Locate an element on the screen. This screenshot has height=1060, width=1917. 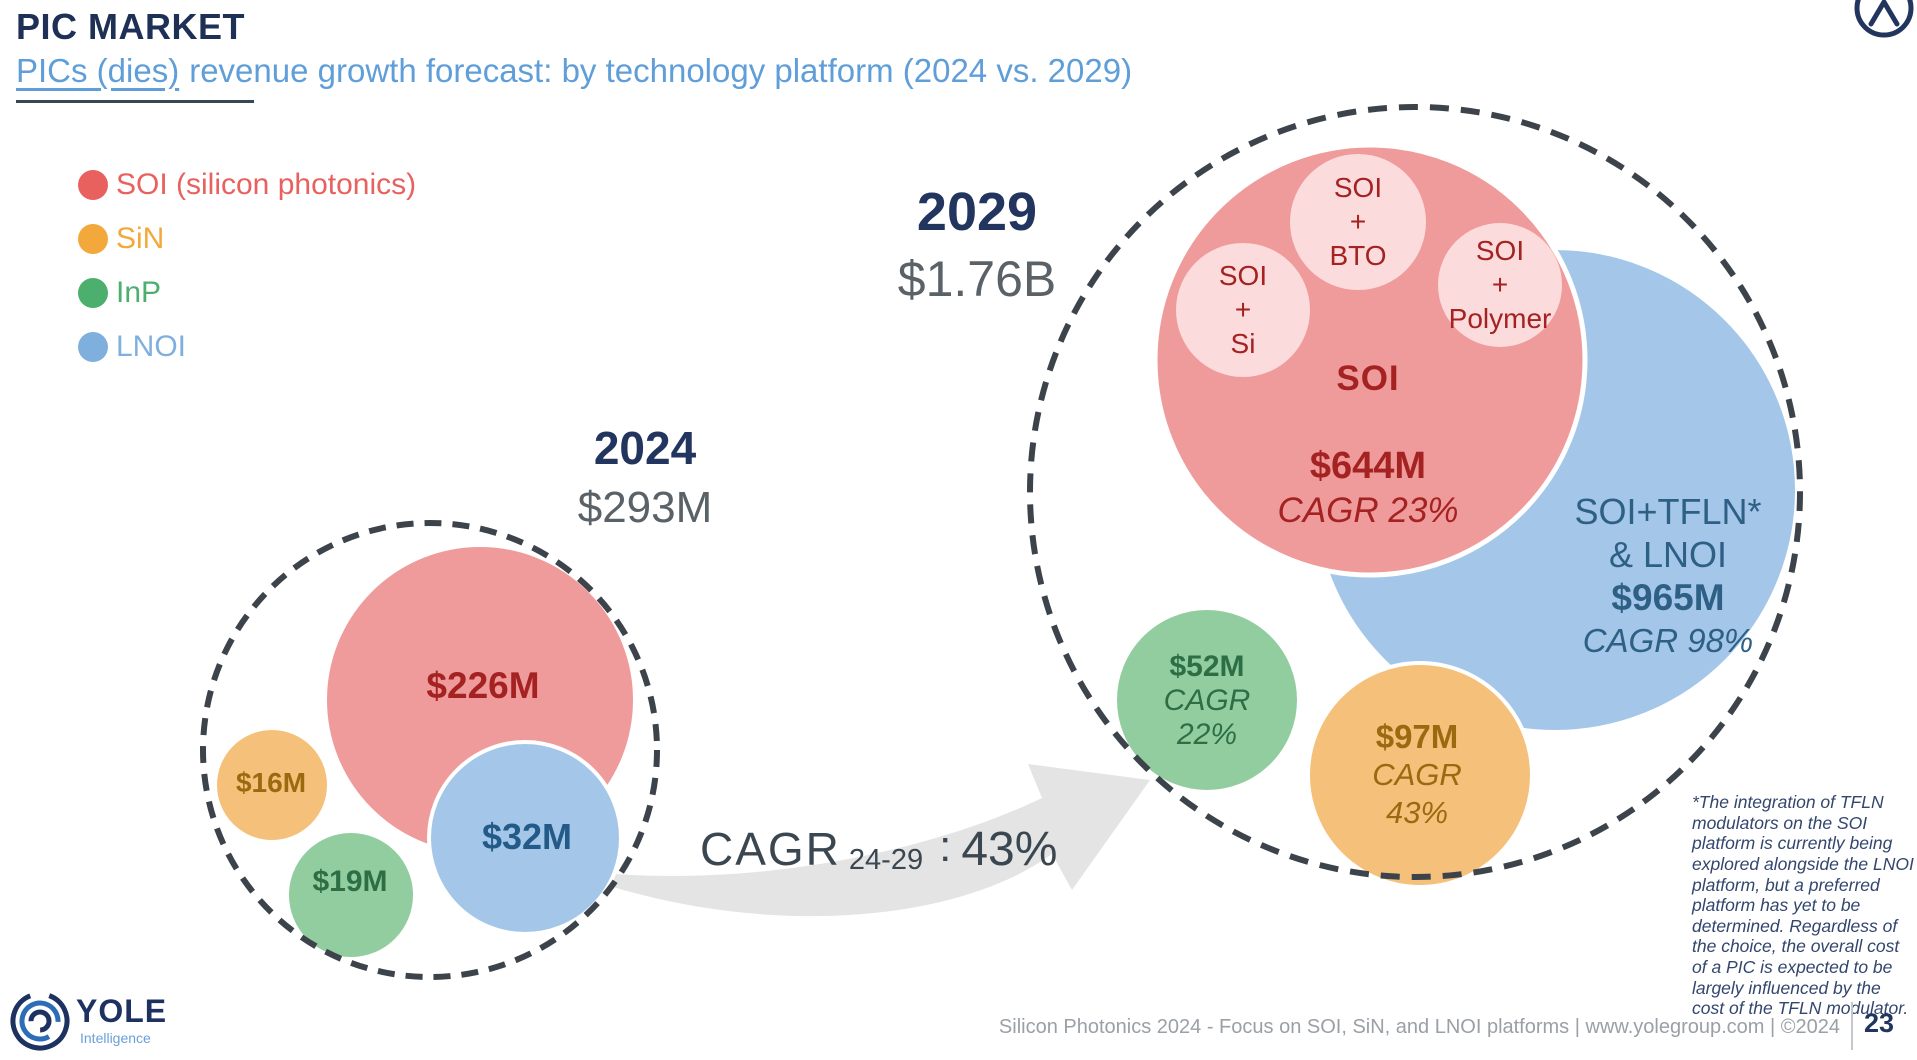
bubble-2024-sin is located at coordinates (272, 785).